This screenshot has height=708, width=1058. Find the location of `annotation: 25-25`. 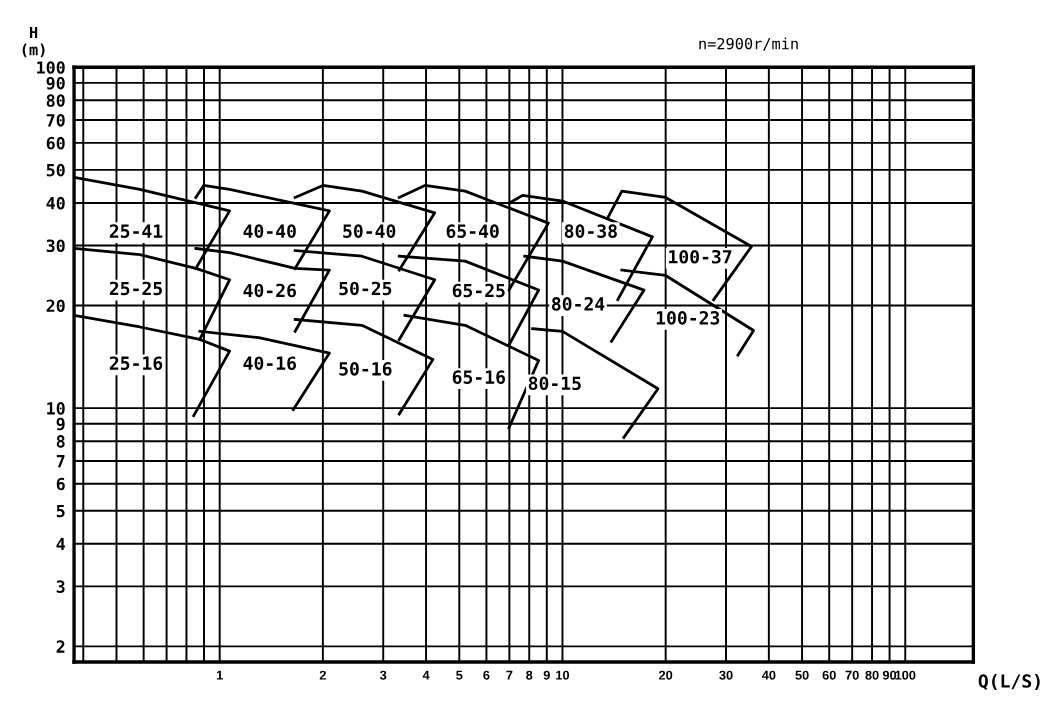

annotation: 25-25 is located at coordinates (135, 288).